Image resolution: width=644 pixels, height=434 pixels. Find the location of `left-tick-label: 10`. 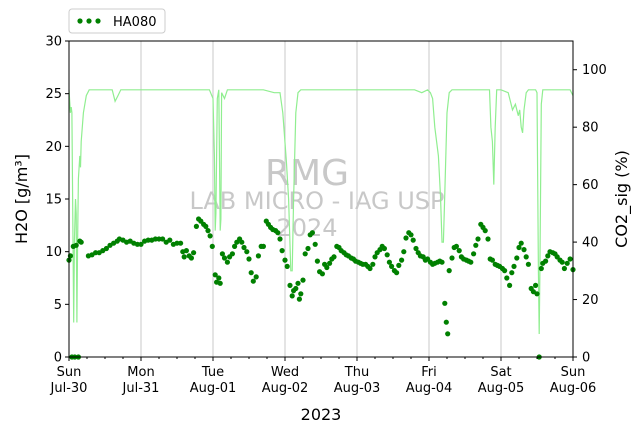

left-tick-label: 10 is located at coordinates (53, 252).